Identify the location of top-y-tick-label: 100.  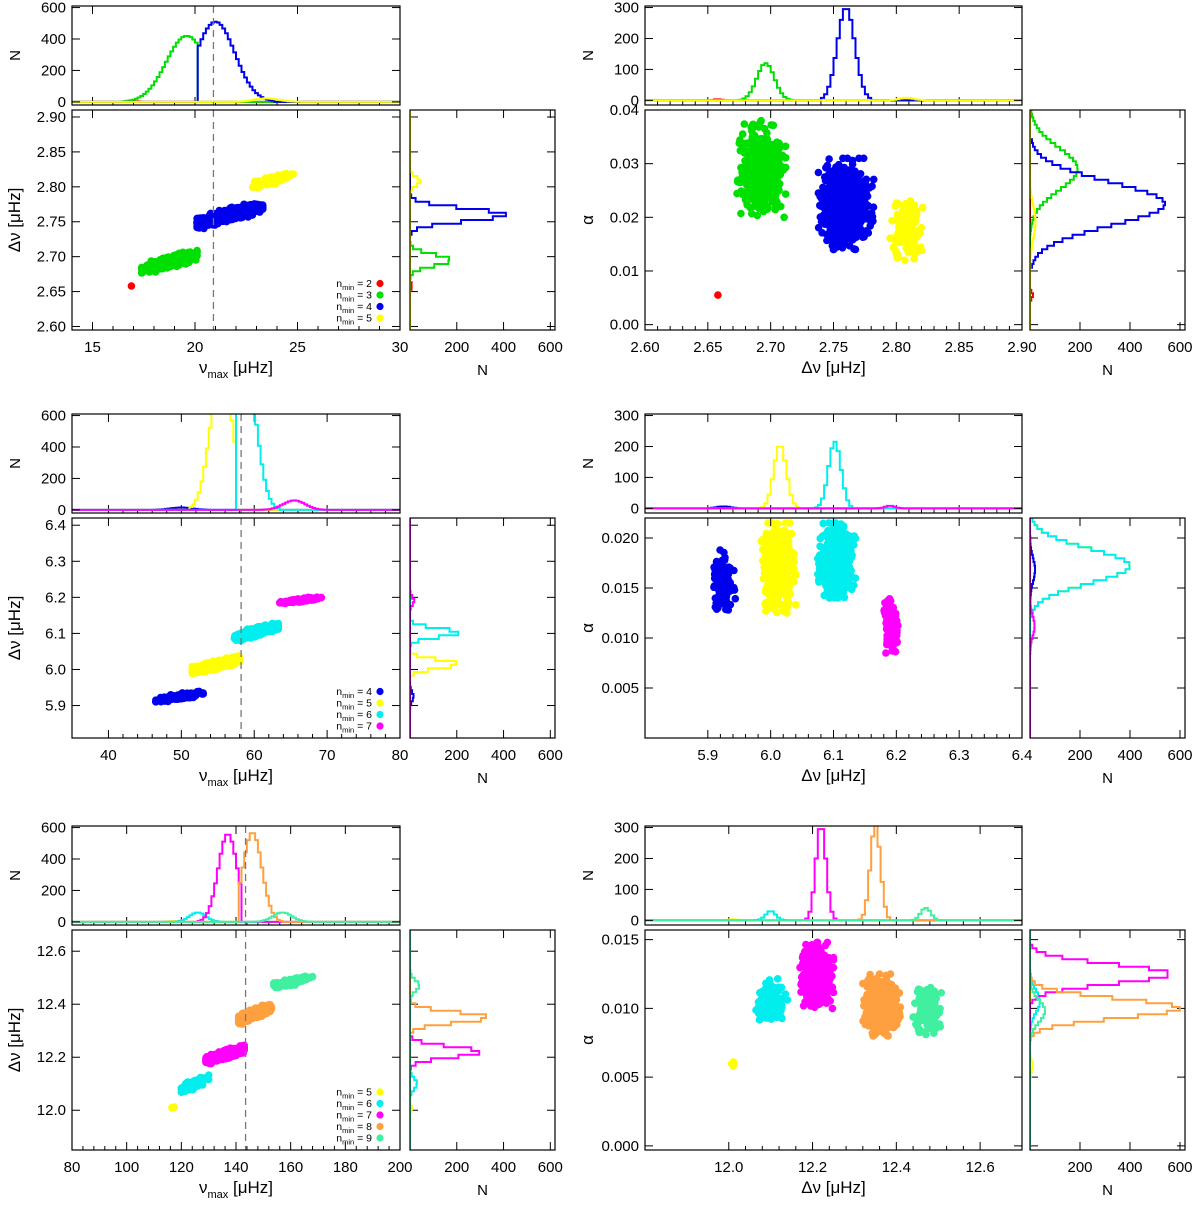
(626, 69).